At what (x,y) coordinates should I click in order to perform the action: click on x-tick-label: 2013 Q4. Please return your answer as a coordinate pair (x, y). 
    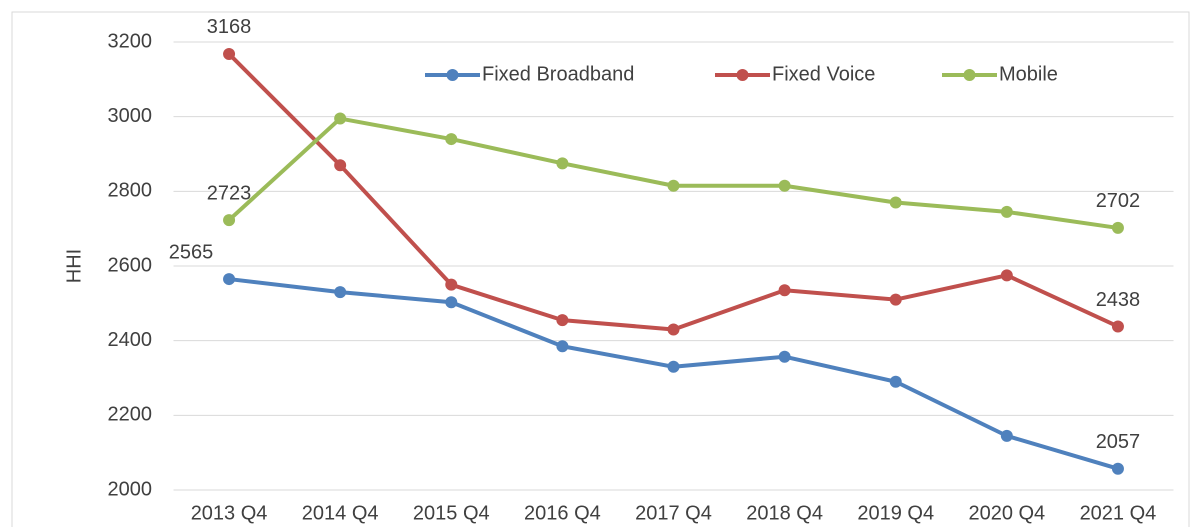
    Looking at the image, I should click on (229, 513).